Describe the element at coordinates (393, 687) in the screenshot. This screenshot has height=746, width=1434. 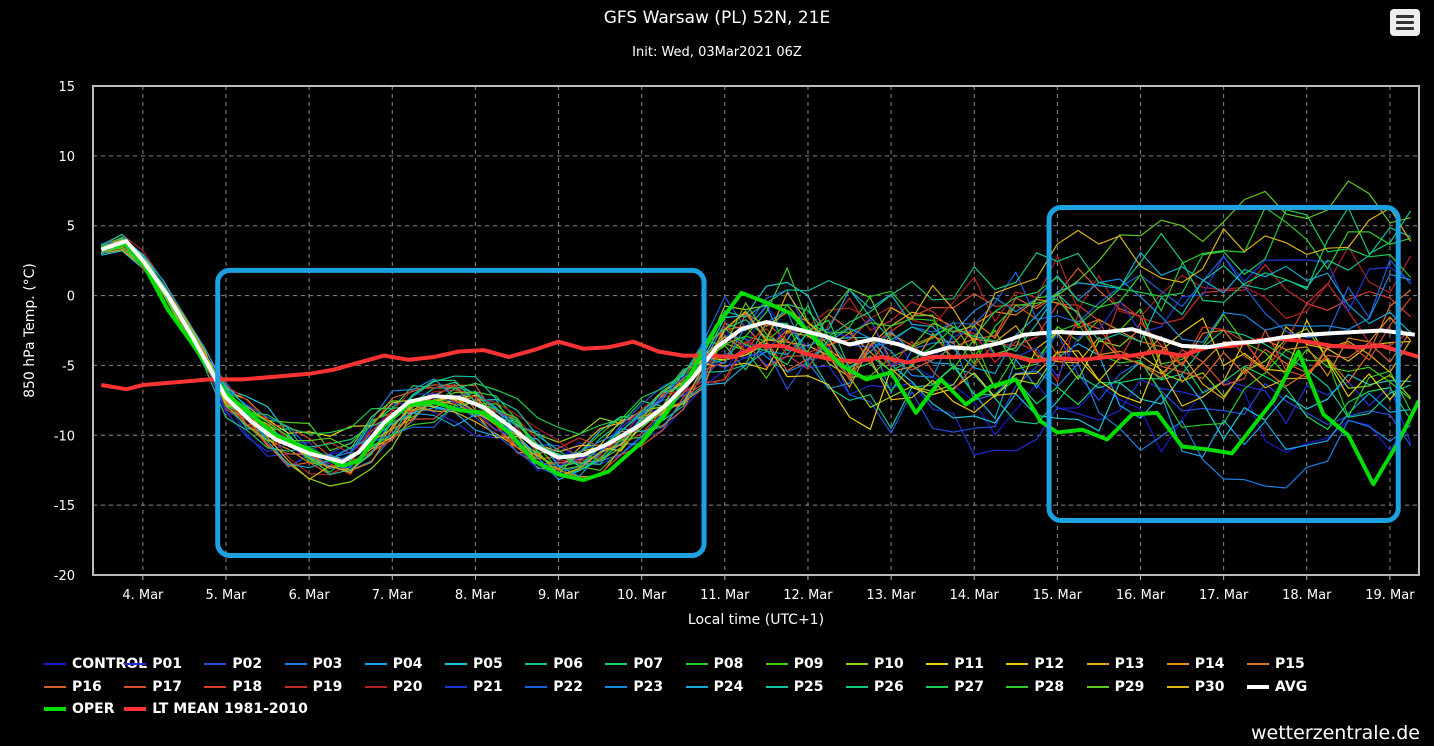
I see `legend-item-p20: P20` at that location.